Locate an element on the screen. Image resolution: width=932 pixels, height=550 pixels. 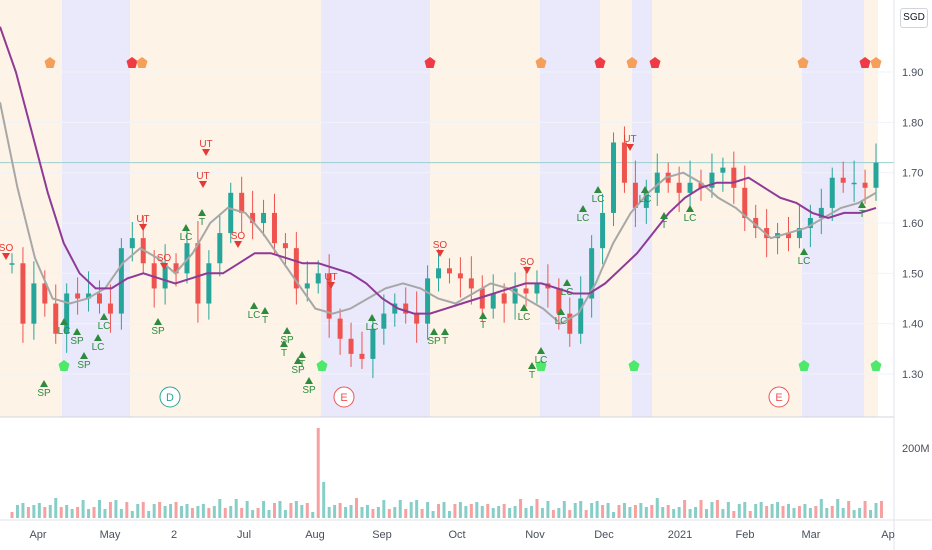
price-axis: 1.90 1.80 1.70 1.60 1.50 1.40 1.30 is located at coordinates (912, 224).